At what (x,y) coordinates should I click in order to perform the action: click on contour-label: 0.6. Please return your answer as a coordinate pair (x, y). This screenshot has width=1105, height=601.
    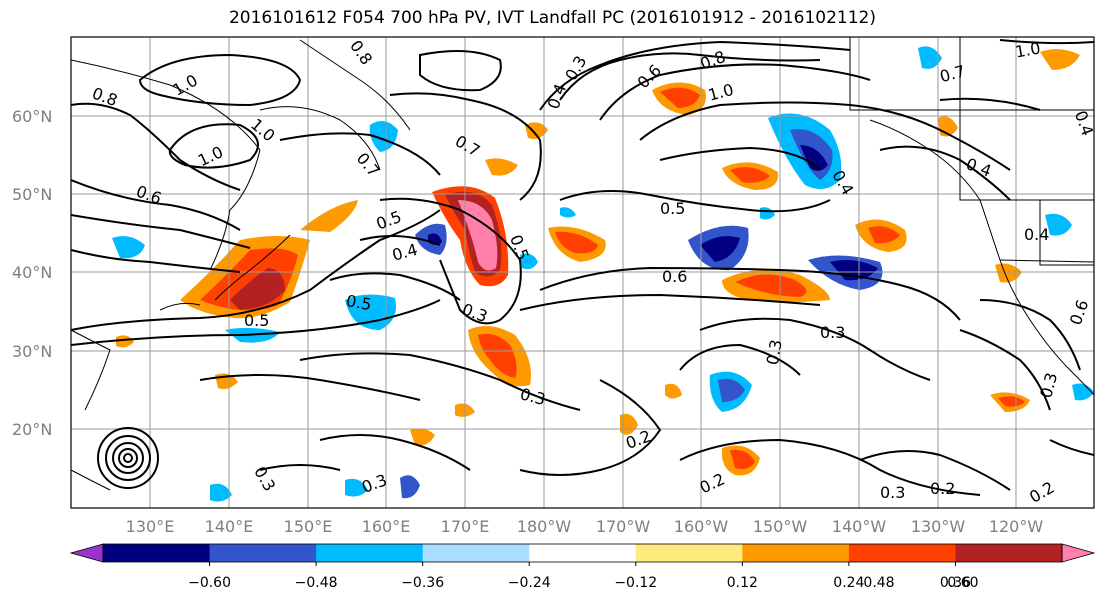
    Looking at the image, I should click on (674, 276).